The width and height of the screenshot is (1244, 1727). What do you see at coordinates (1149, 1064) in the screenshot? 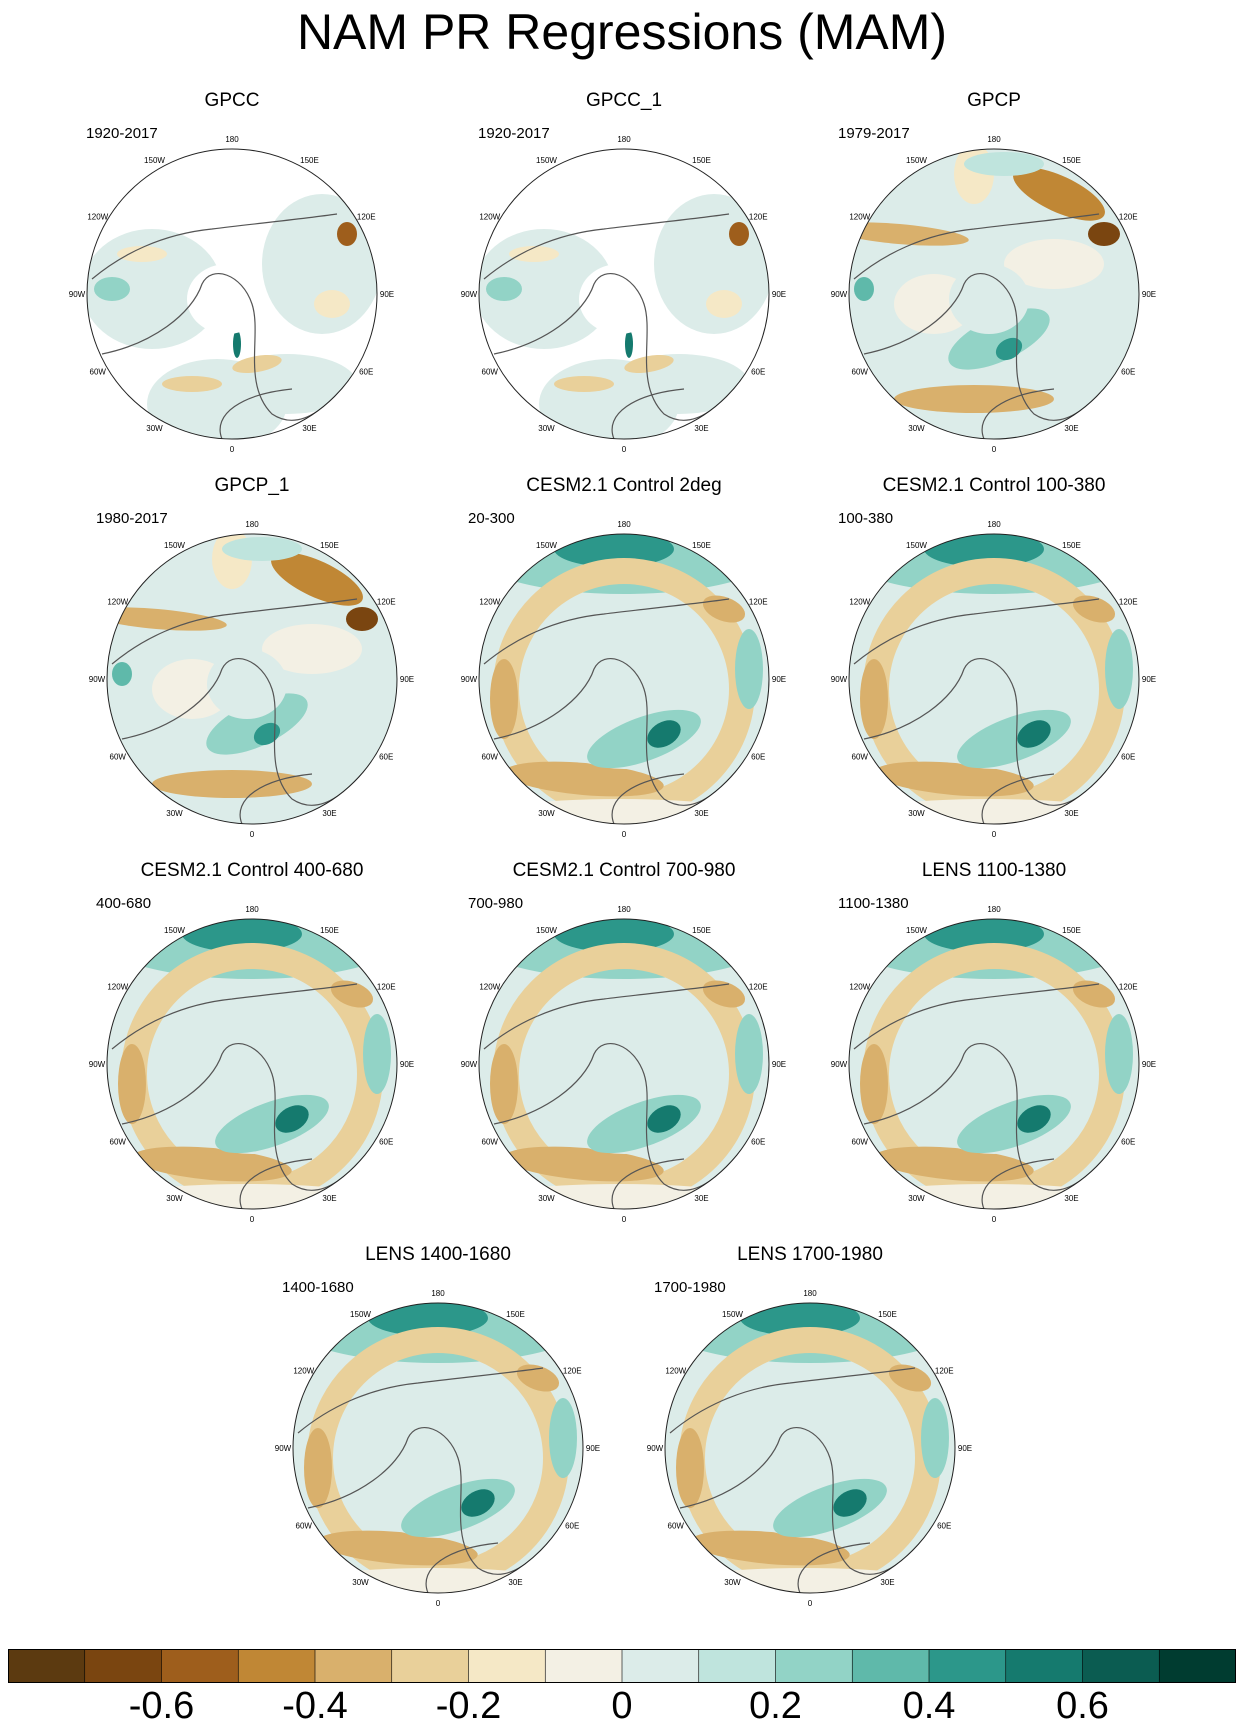
I see `longitude-label: 90E` at bounding box center [1149, 1064].